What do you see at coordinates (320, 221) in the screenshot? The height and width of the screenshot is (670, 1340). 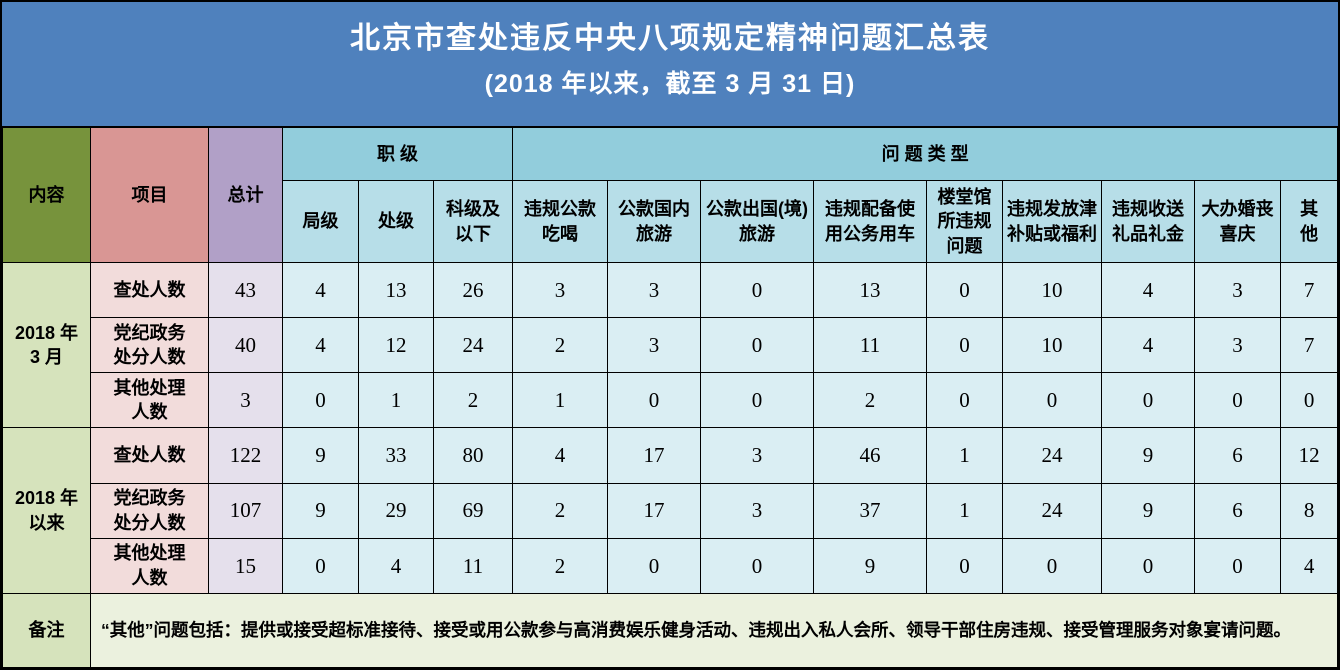 I see `header-rank-bureau: 局级` at bounding box center [320, 221].